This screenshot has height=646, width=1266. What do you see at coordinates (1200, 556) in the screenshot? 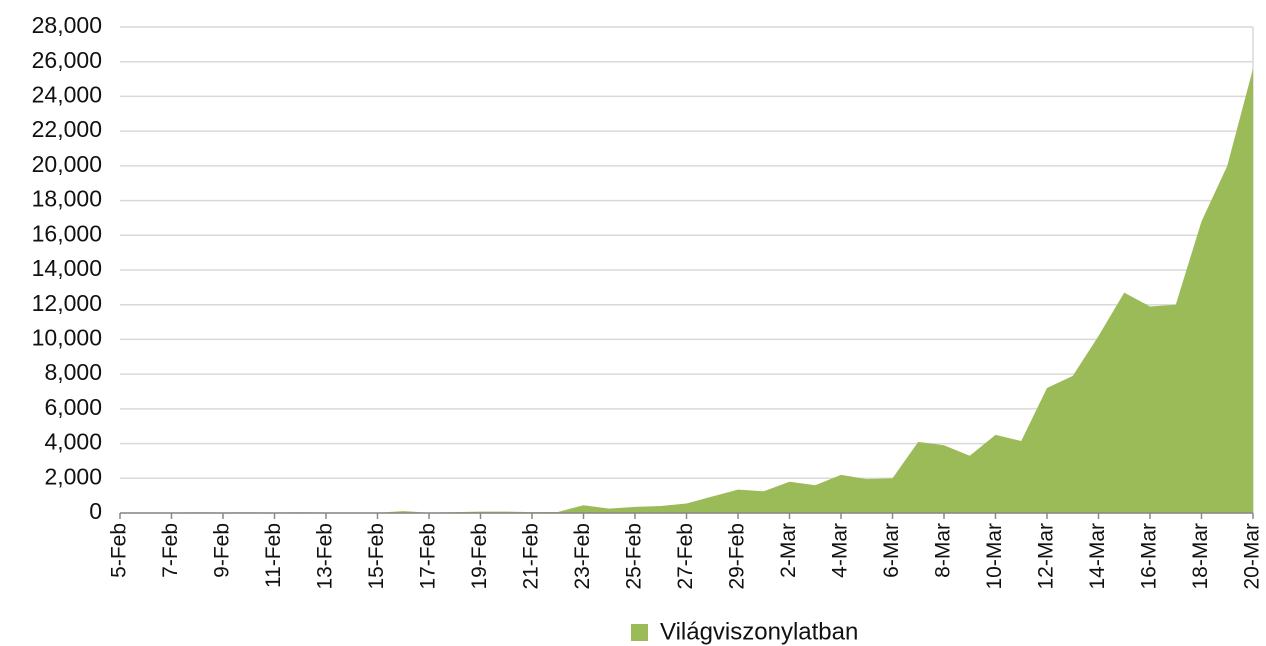
I see `x-tick-label: 18-Mar` at bounding box center [1200, 556].